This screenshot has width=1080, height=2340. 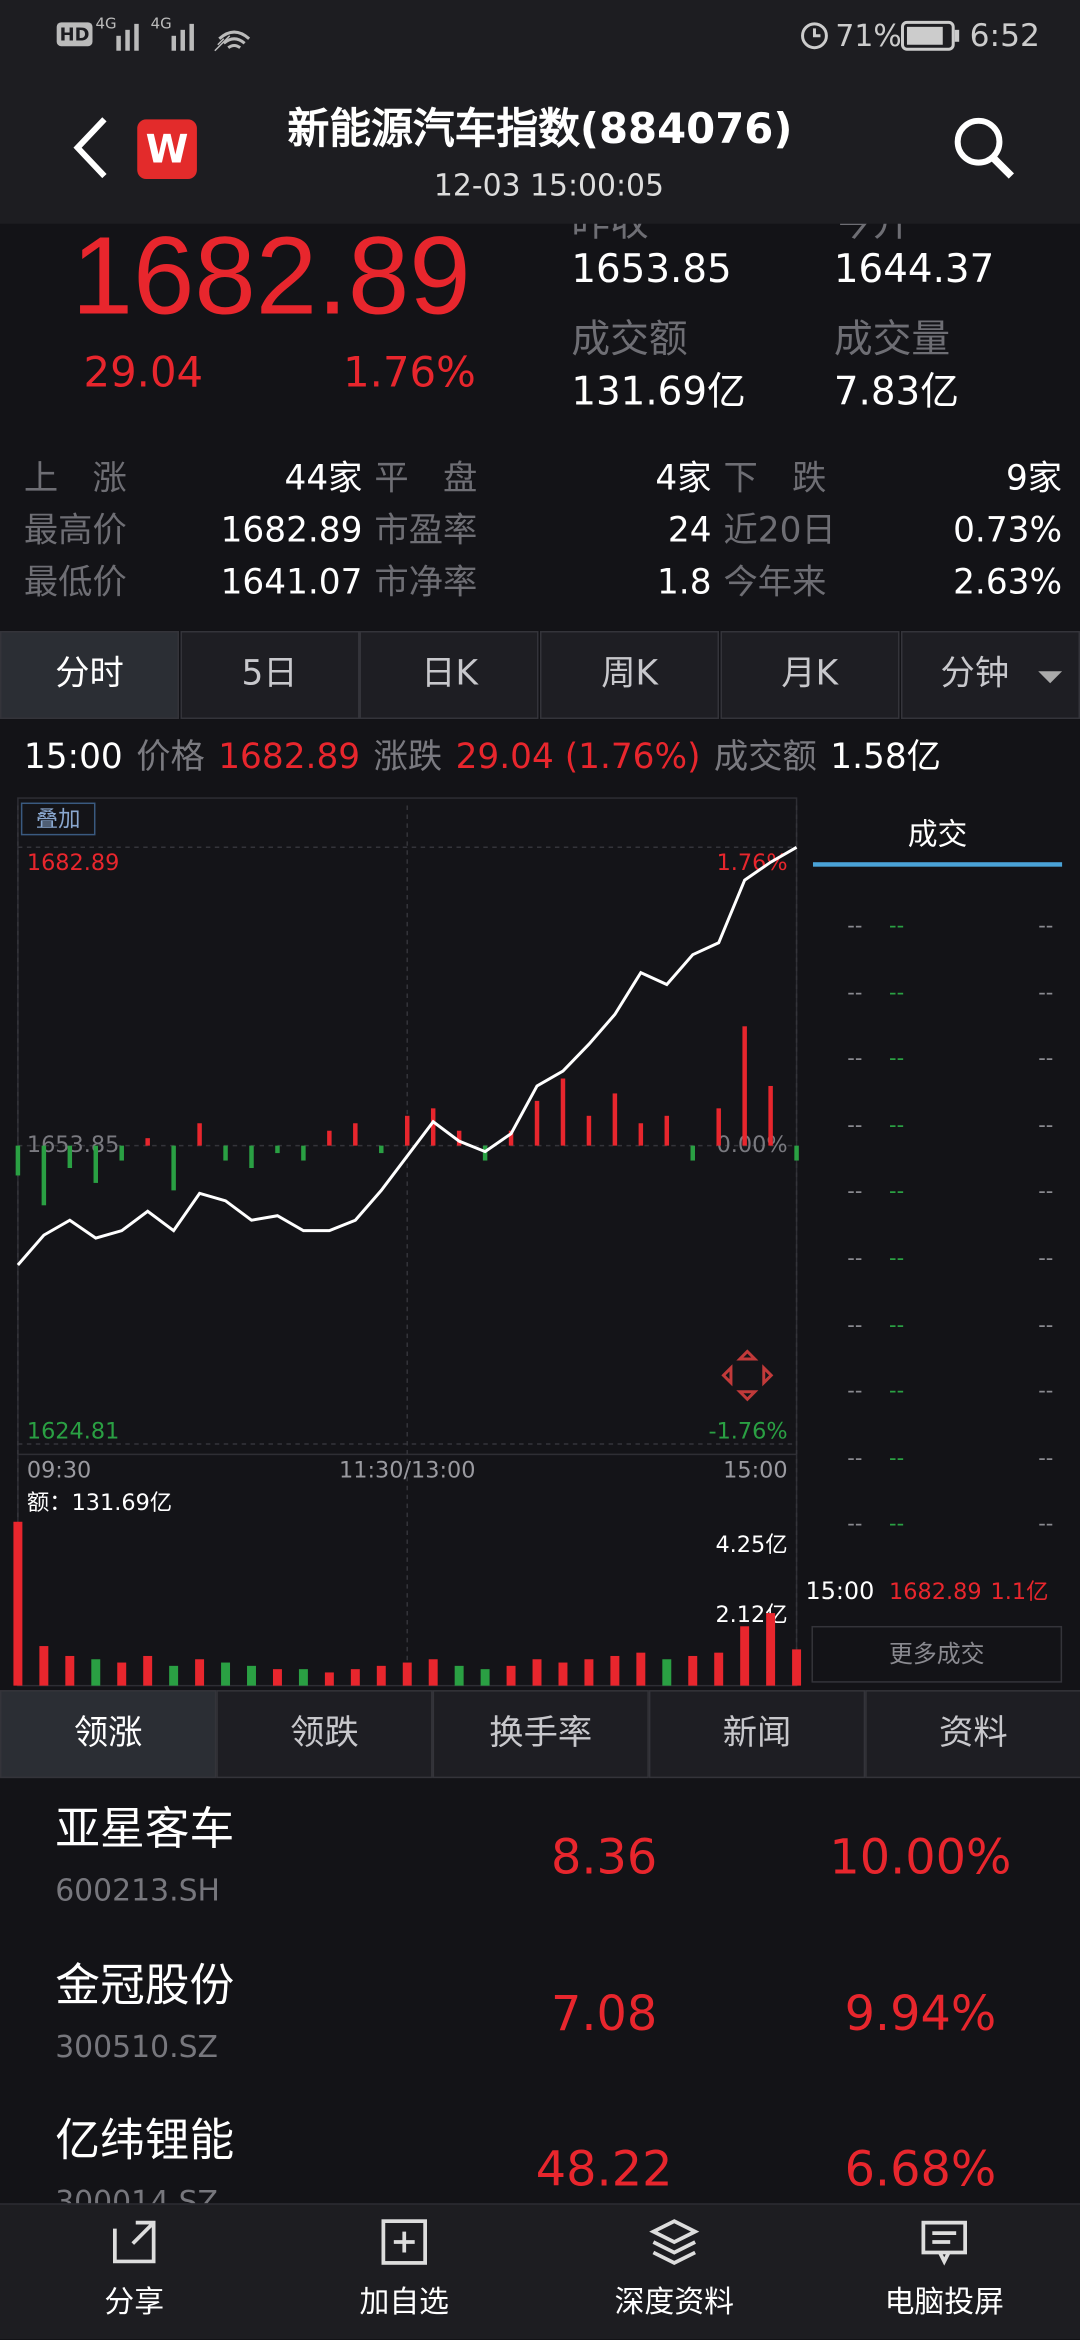 I want to click on search-icon, so click(x=978, y=141).